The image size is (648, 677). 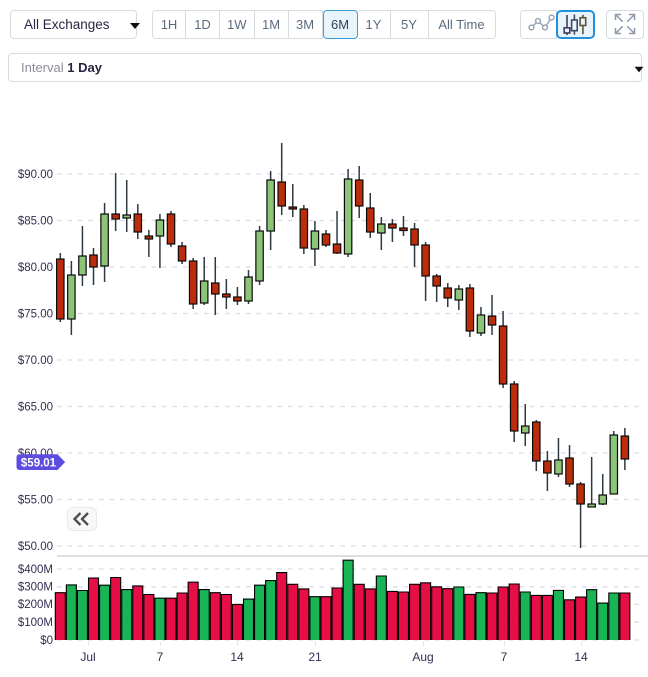 I want to click on svg-text: $200M, so click(x=35, y=605).